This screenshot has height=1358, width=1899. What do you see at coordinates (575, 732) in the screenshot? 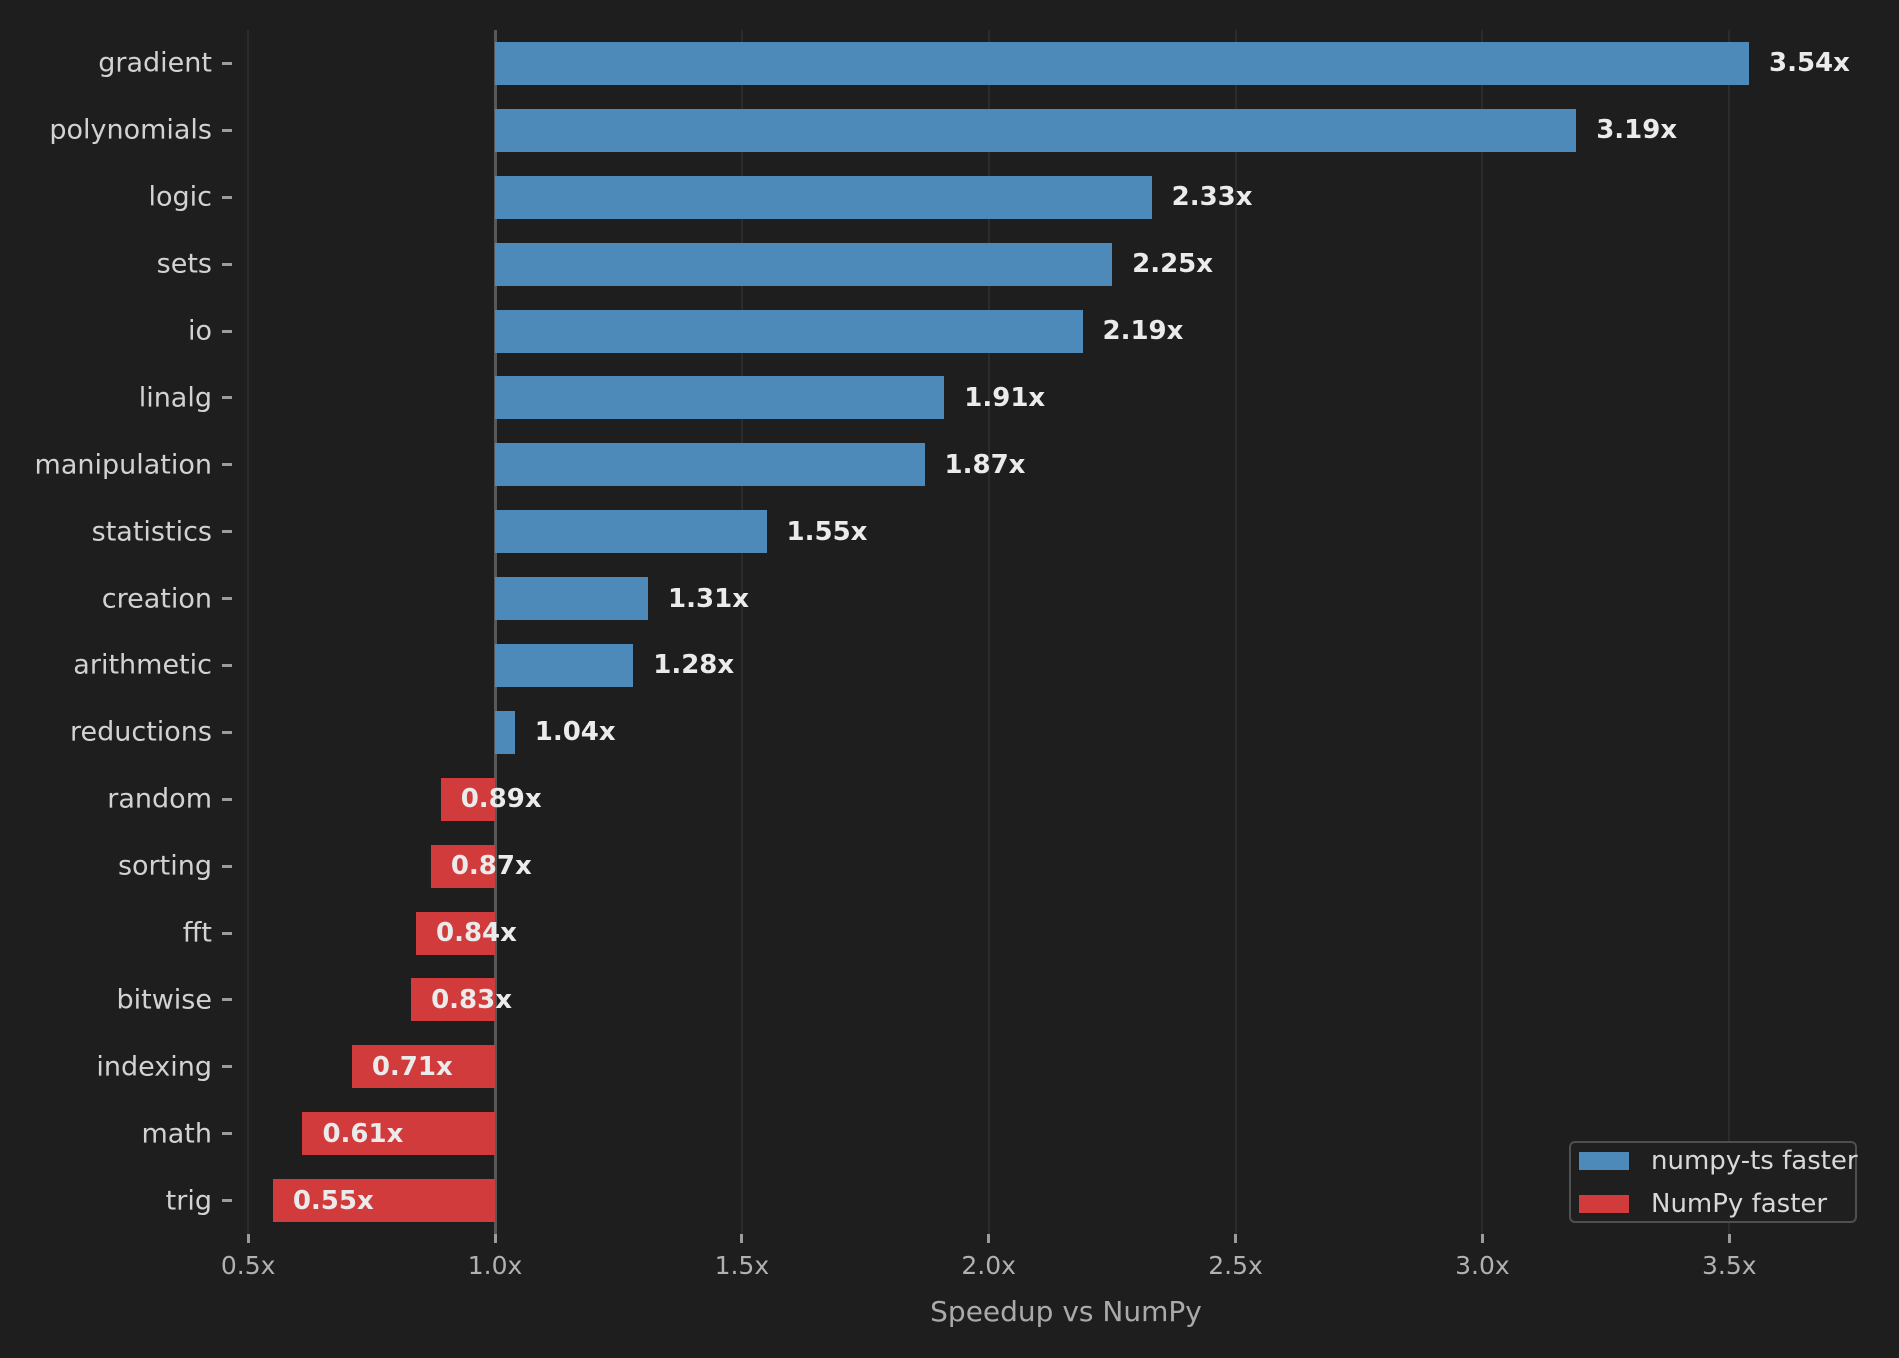
I see `bar-value-label: 1.04x` at bounding box center [575, 732].